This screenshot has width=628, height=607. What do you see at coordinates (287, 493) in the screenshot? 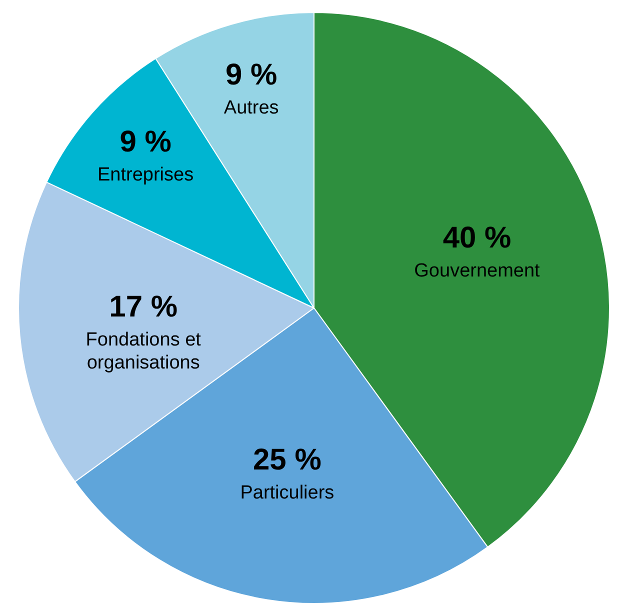
I see `slice-label: Particuliers` at bounding box center [287, 493].